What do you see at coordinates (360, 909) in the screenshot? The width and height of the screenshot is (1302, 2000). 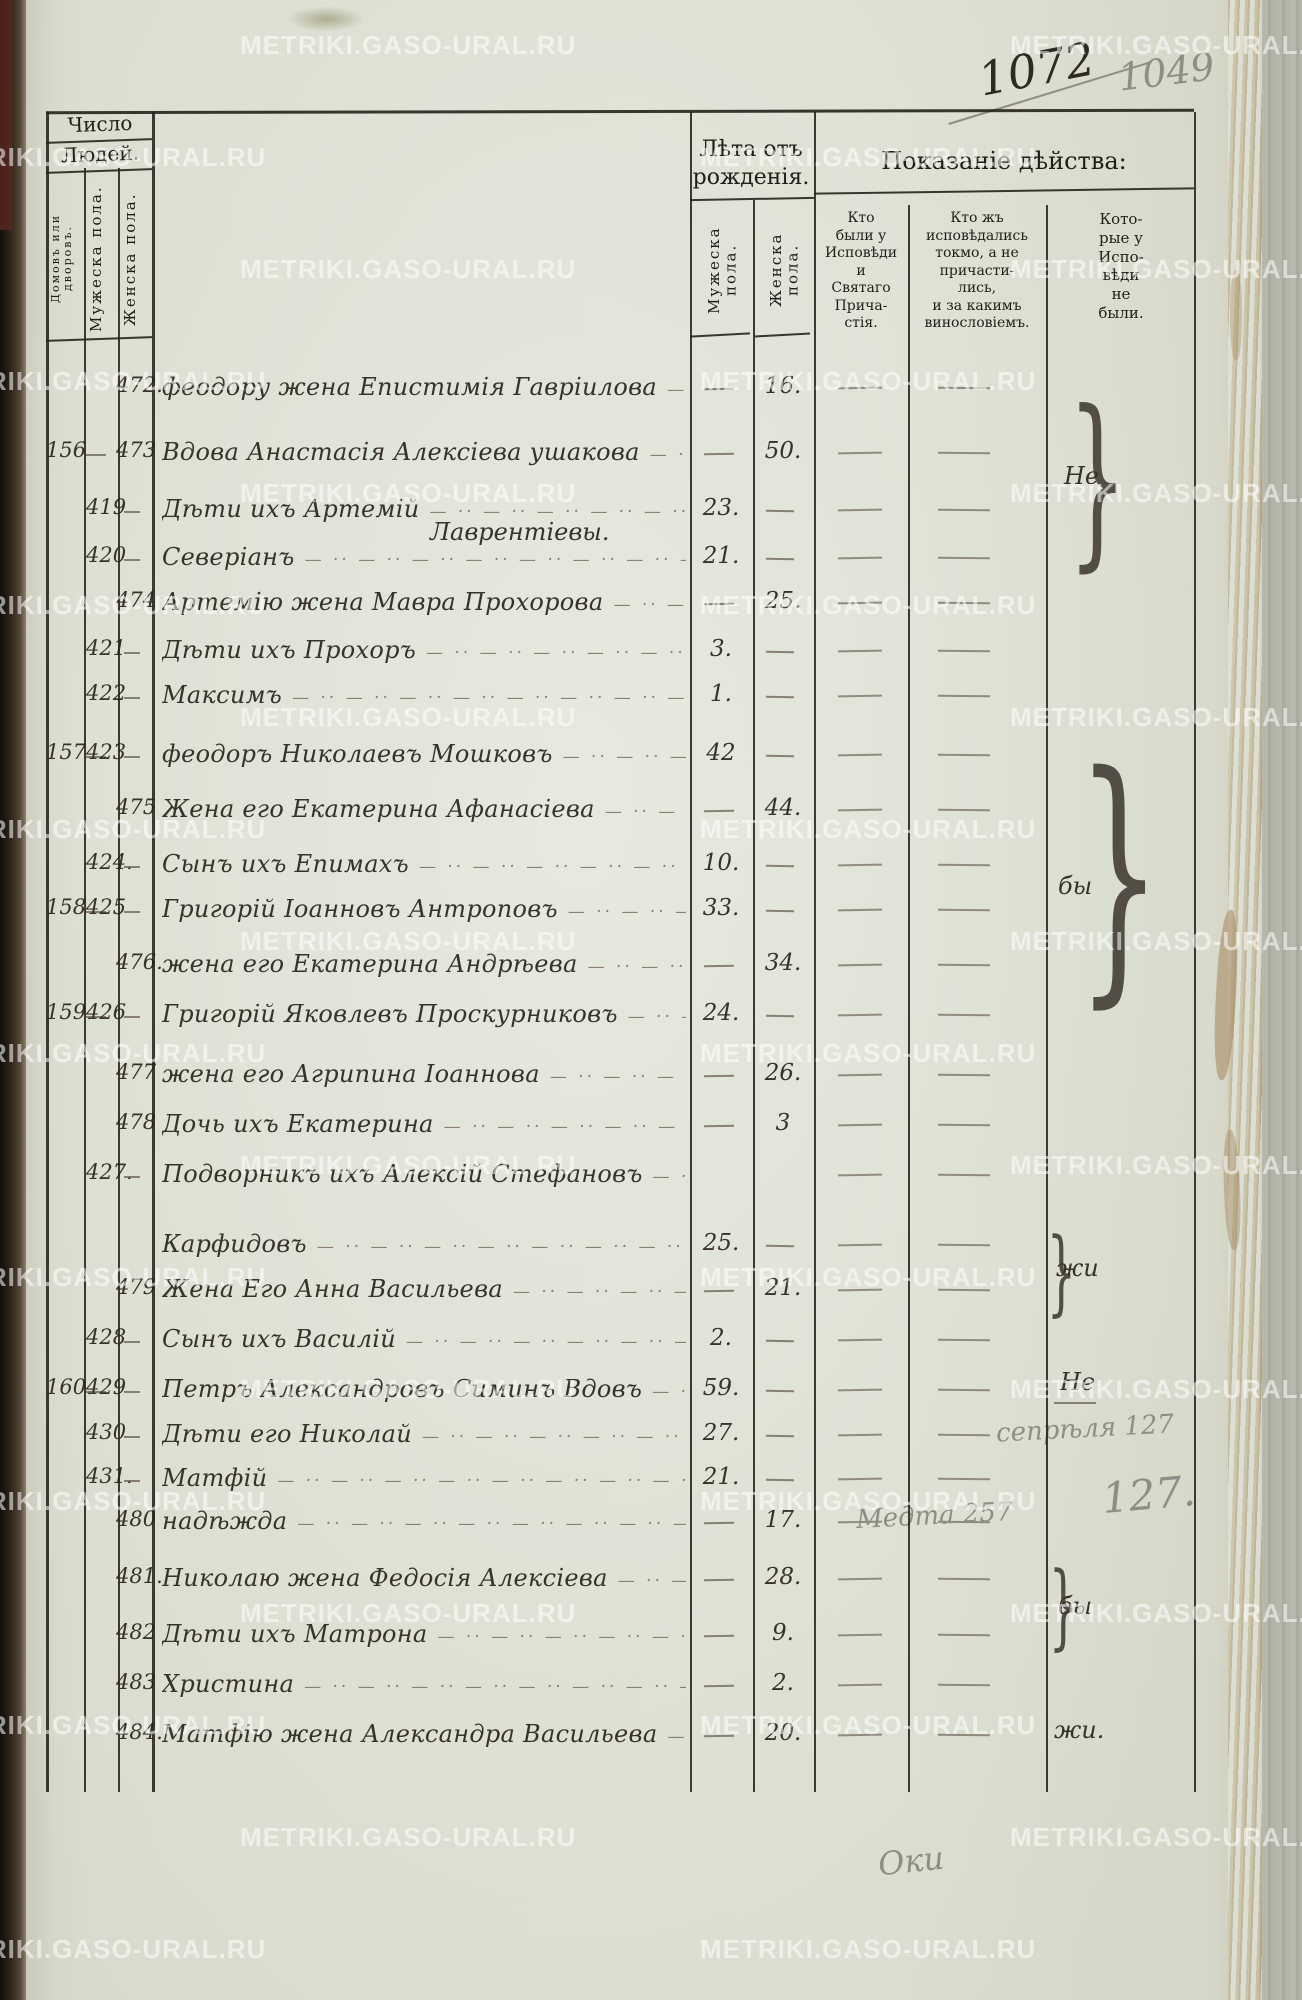 I see `person-name: Григорій Іоанновъ Антроповъ` at bounding box center [360, 909].